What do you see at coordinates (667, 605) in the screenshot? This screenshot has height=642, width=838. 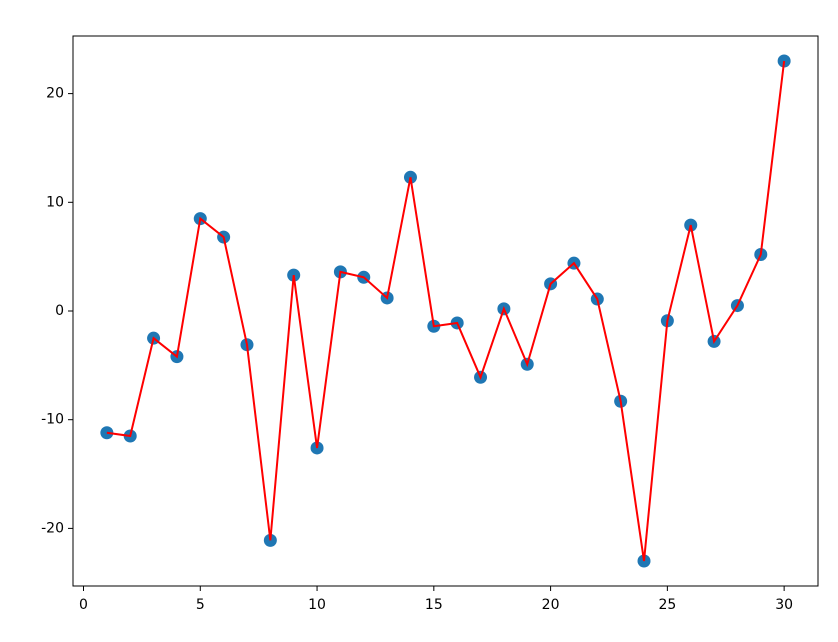 I see `x-tick-label: 25` at bounding box center [667, 605].